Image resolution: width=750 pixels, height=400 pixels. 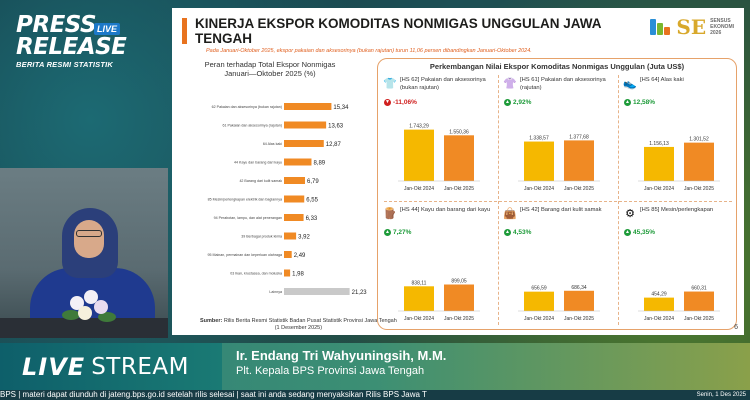 I want to click on share-value-label: 6,55, so click(x=312, y=201).